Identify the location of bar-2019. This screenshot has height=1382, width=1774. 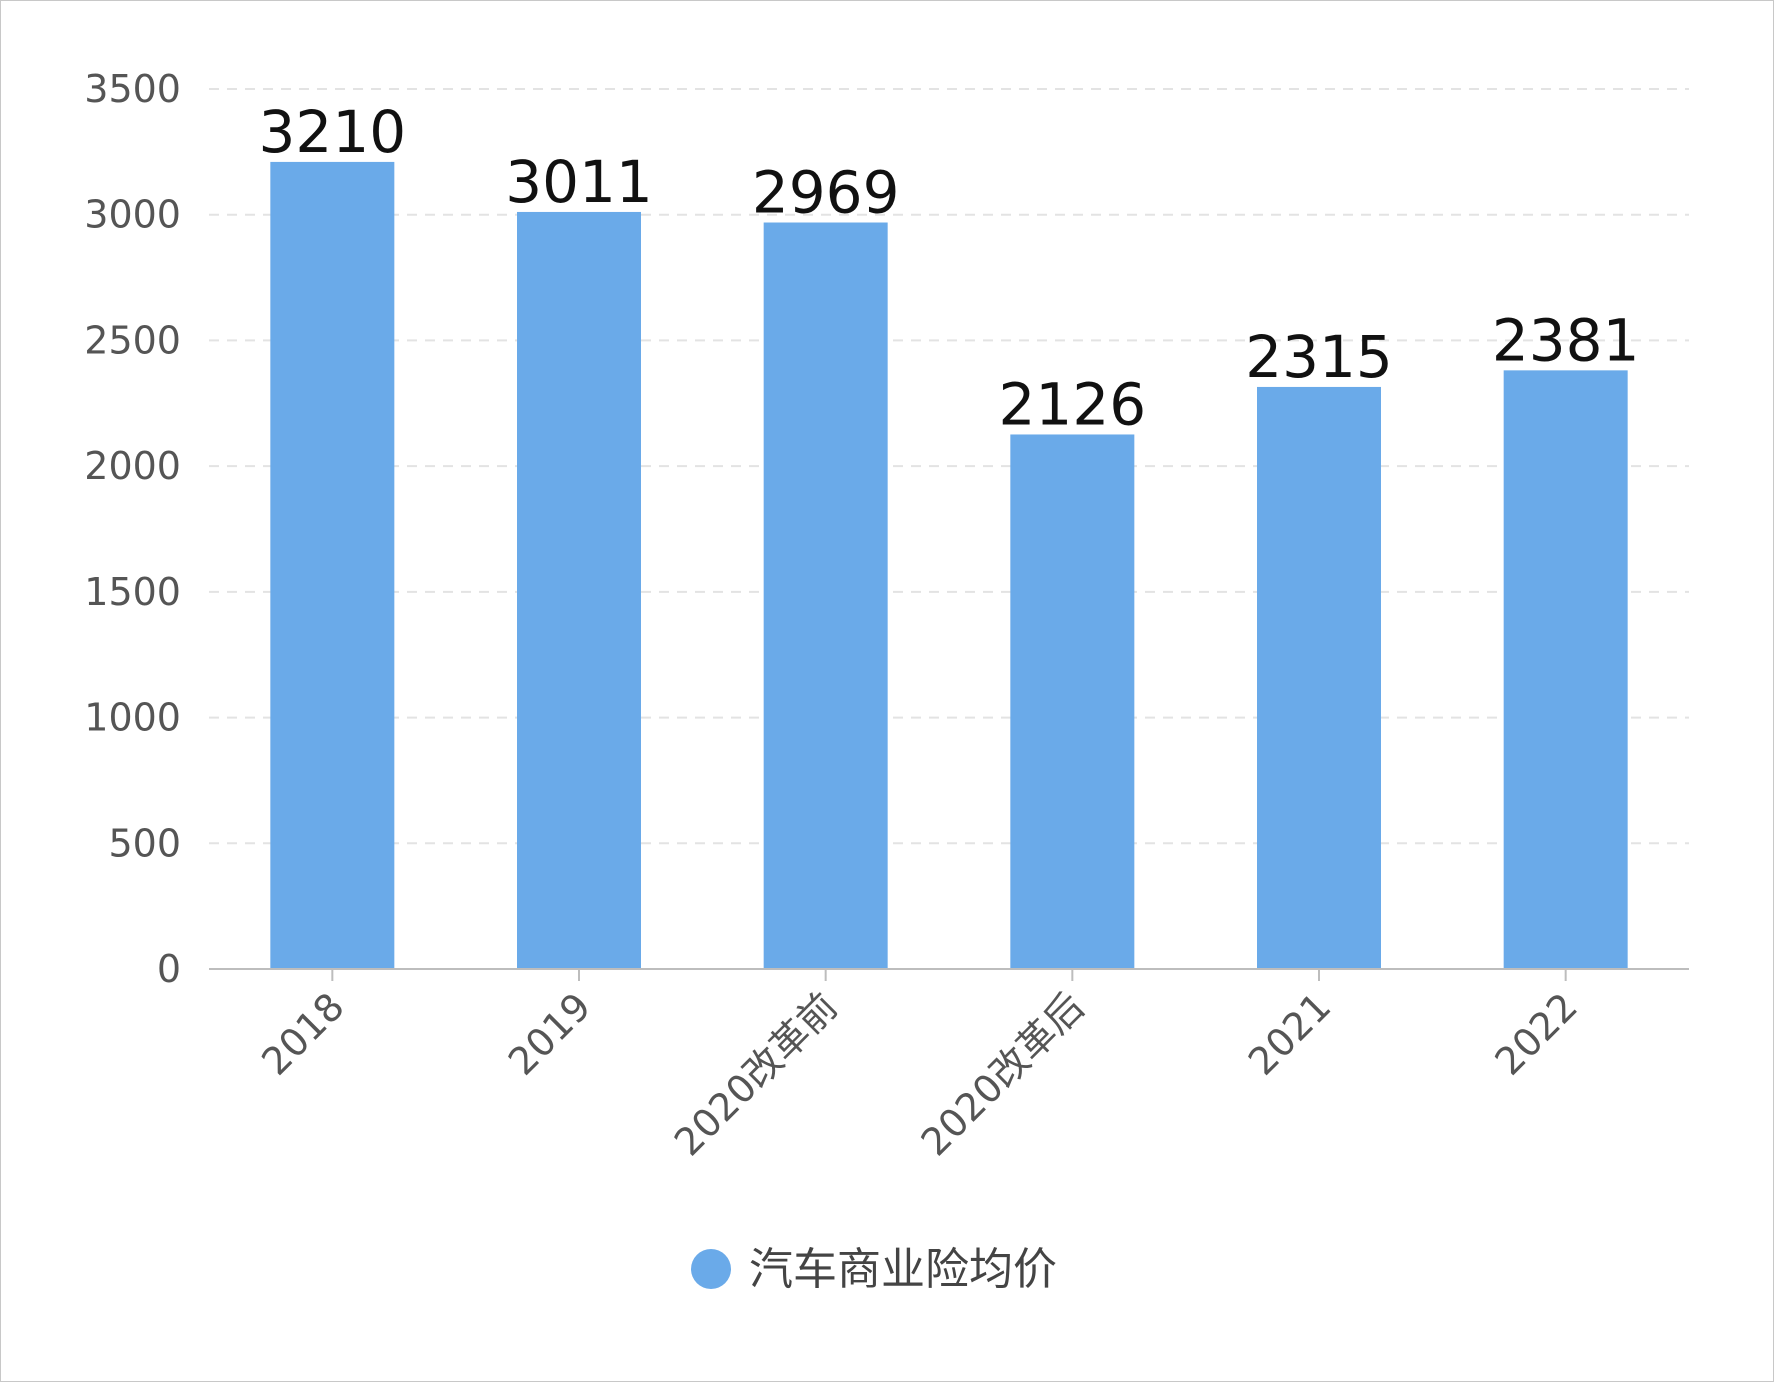
(579, 590).